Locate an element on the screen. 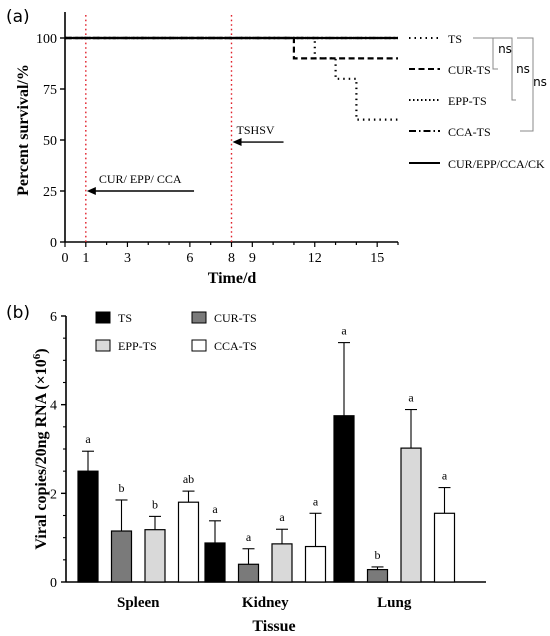 This screenshot has width=550, height=636. viral-legend-label: CUR-TS is located at coordinates (235, 318).